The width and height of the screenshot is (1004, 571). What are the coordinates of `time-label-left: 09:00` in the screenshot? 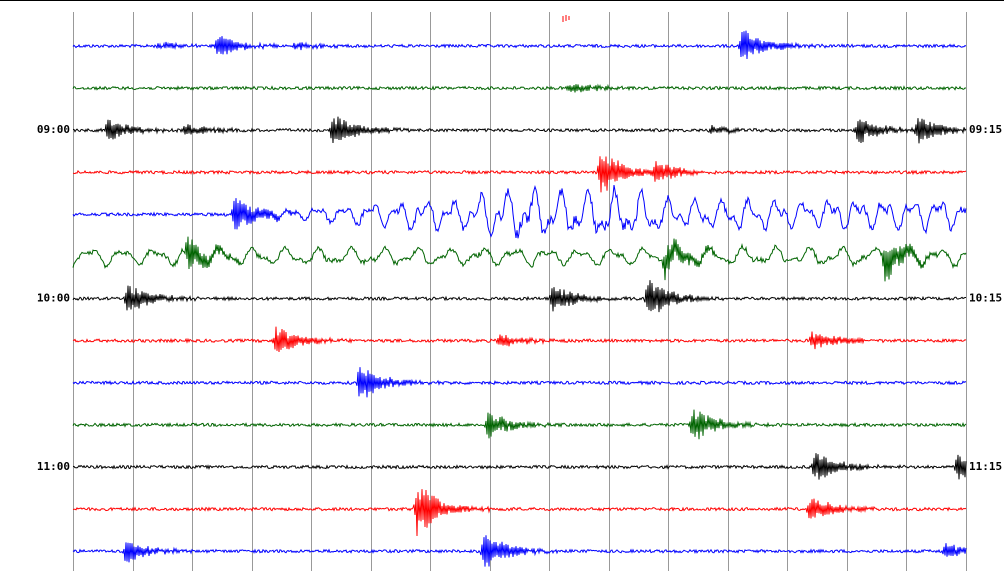 It's located at (53, 129).